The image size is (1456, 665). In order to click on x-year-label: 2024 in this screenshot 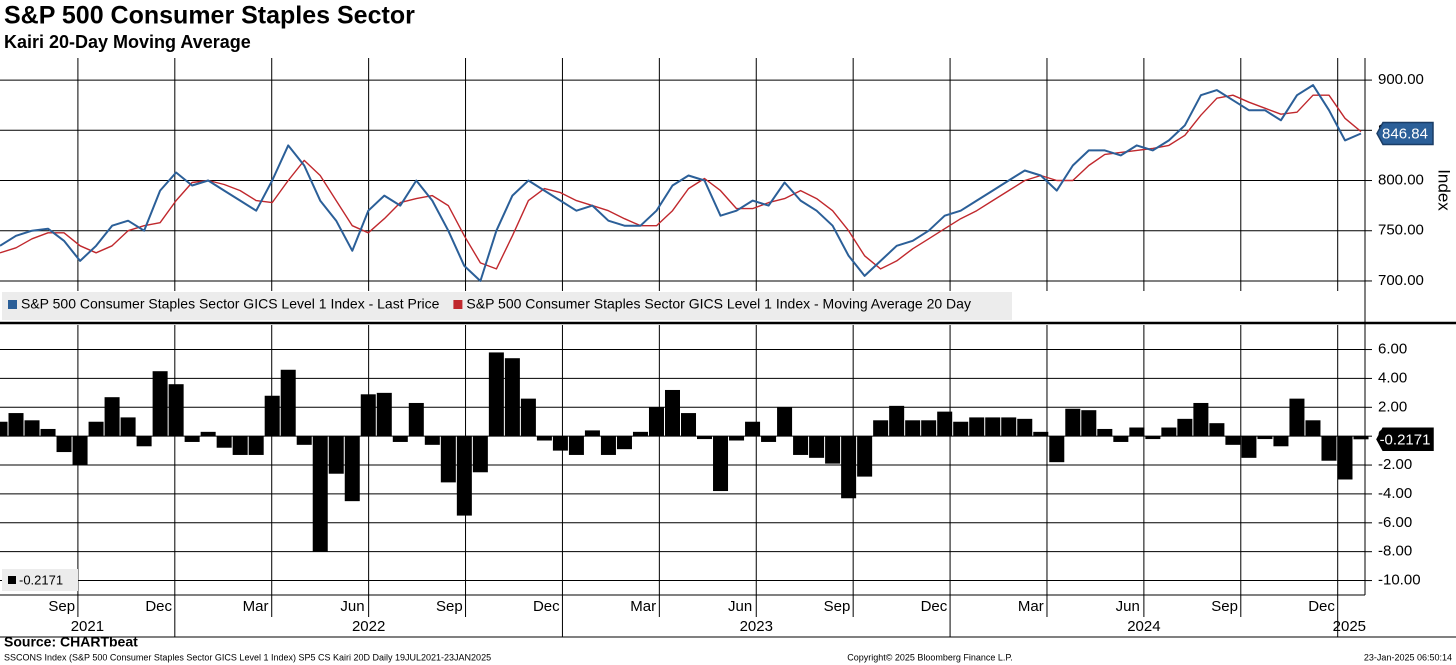, I will do `click(1143, 626)`.